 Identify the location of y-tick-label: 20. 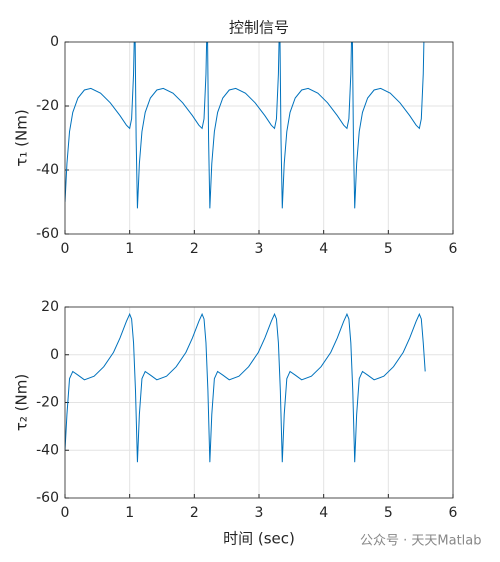
(50, 307).